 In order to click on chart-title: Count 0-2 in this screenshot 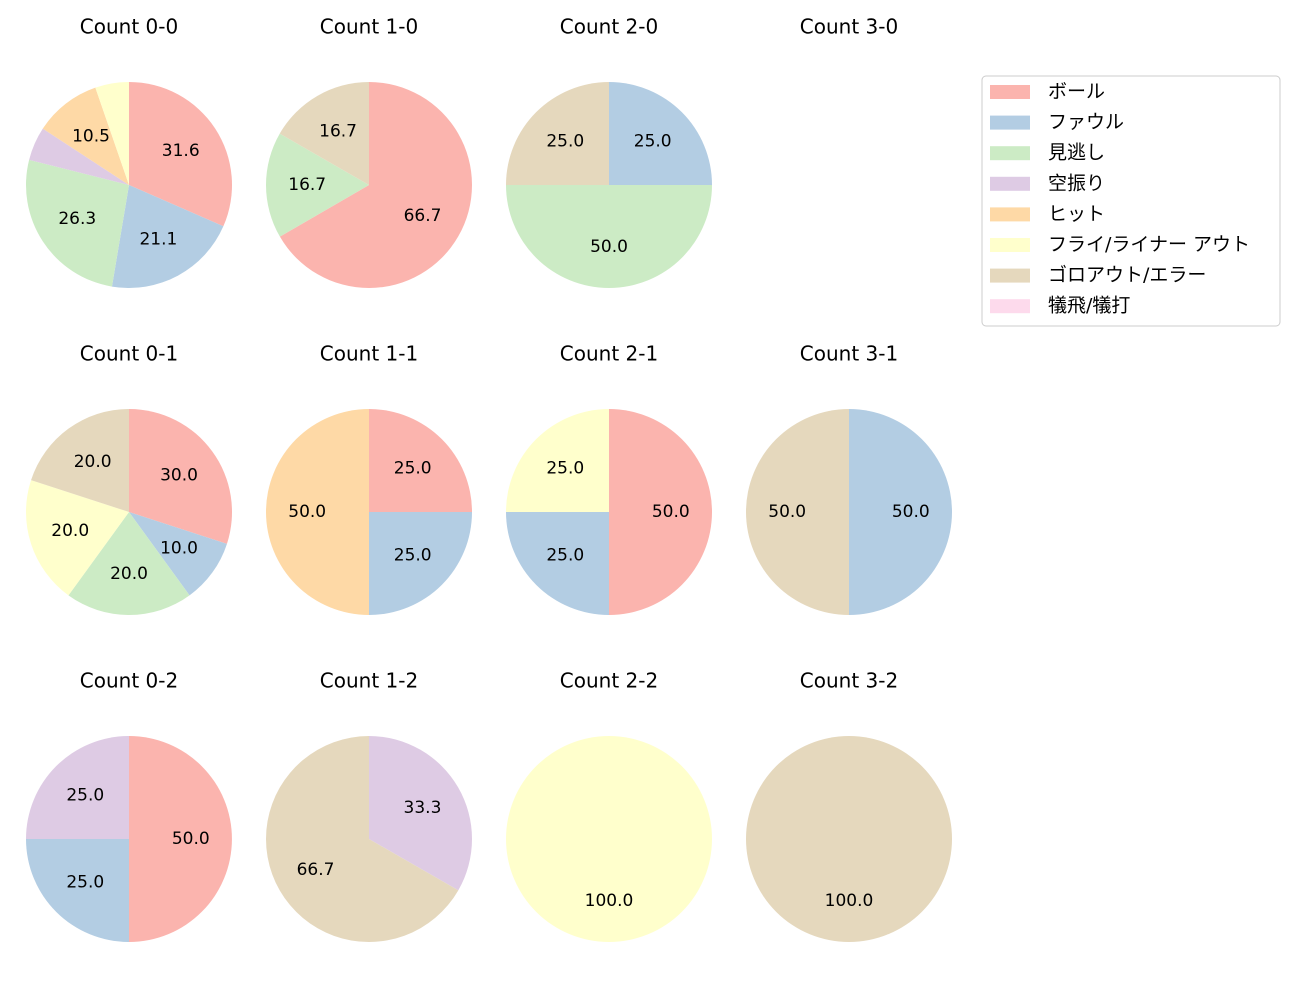, I will do `click(129, 681)`.